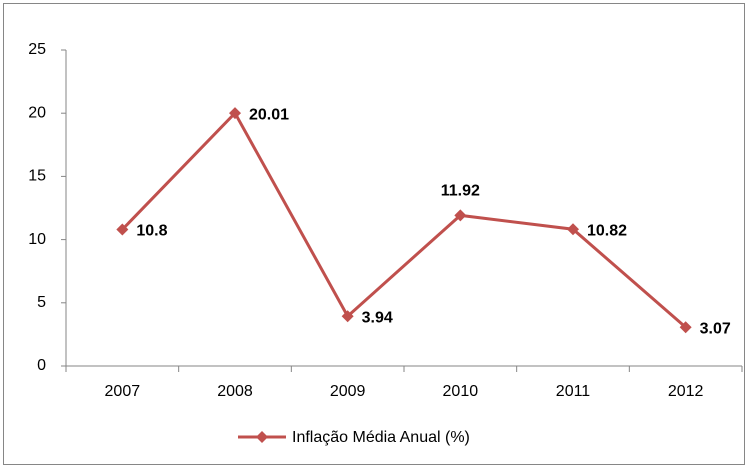  I want to click on x-tick-label: 2011, so click(573, 391).